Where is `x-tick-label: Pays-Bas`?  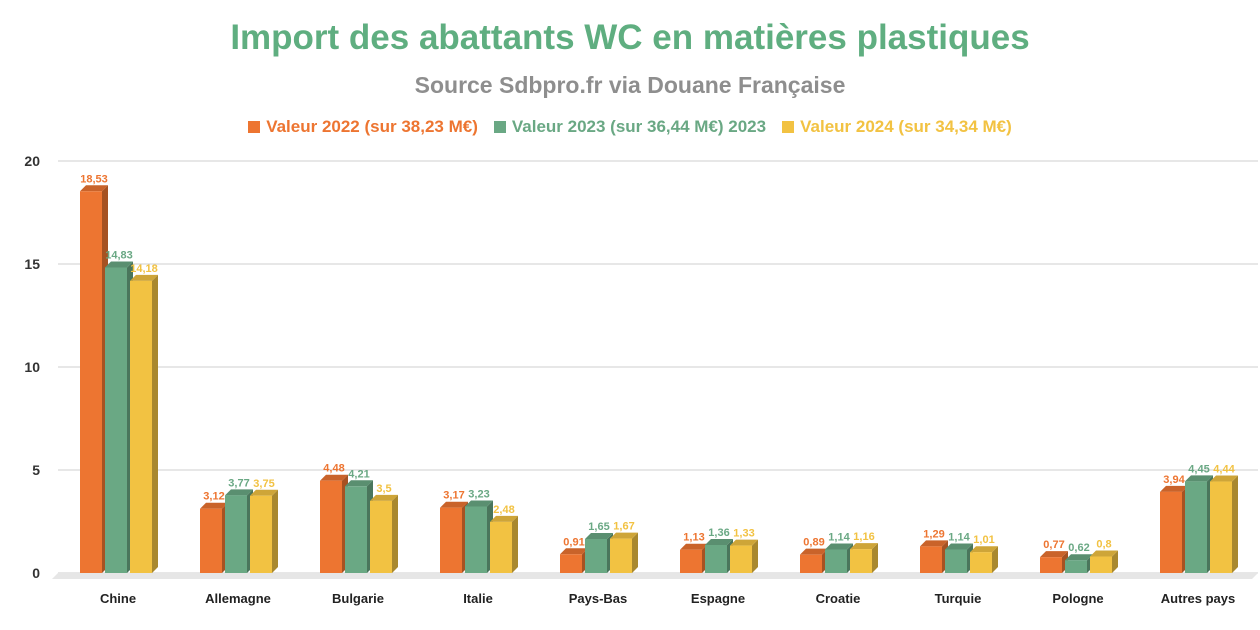 x-tick-label: Pays-Bas is located at coordinates (598, 598).